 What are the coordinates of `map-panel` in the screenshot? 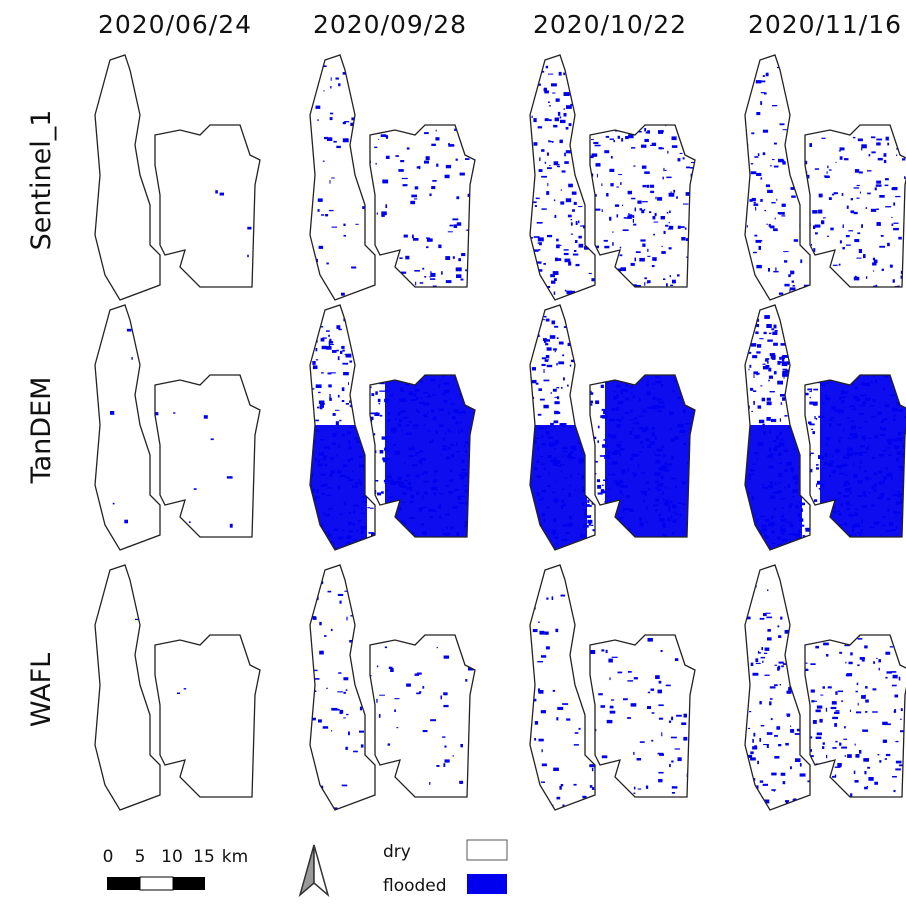 It's located at (825, 178).